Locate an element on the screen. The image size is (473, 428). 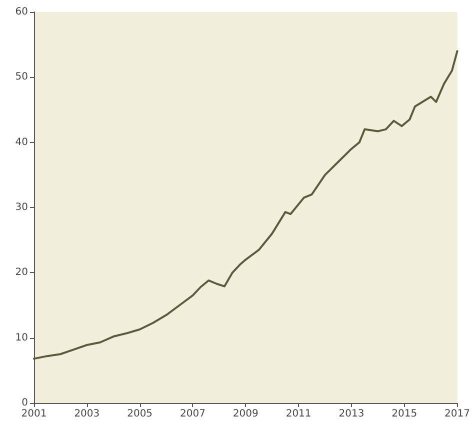
y-tick-label: 50 is located at coordinates (21, 77).